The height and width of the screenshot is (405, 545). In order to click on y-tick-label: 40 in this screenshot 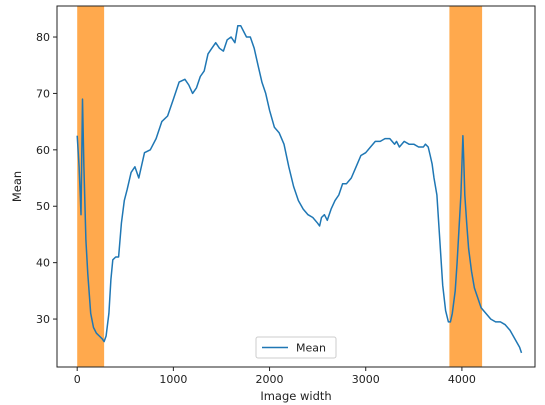, I will do `click(43, 263)`.